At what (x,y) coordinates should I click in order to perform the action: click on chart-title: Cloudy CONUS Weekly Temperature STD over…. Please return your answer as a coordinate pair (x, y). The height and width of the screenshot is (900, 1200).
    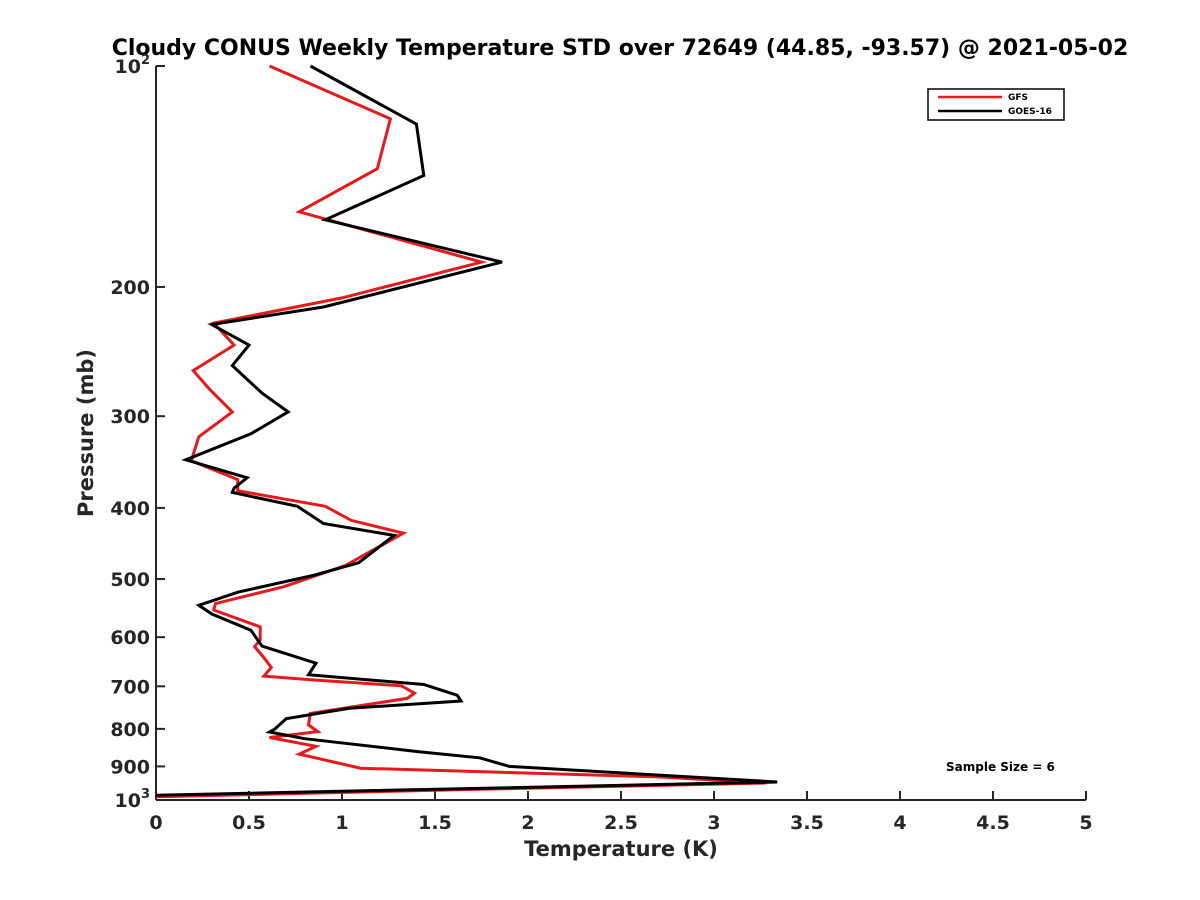
    Looking at the image, I should click on (620, 48).